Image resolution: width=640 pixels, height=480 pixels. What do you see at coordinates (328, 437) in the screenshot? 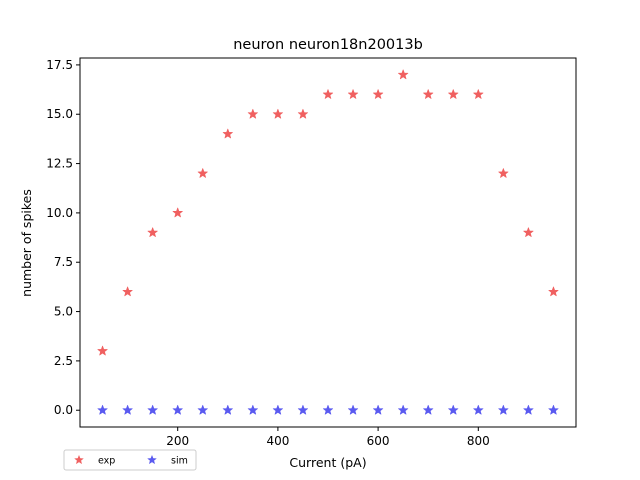
I see `x-axis: 200 400 600 800` at bounding box center [328, 437].